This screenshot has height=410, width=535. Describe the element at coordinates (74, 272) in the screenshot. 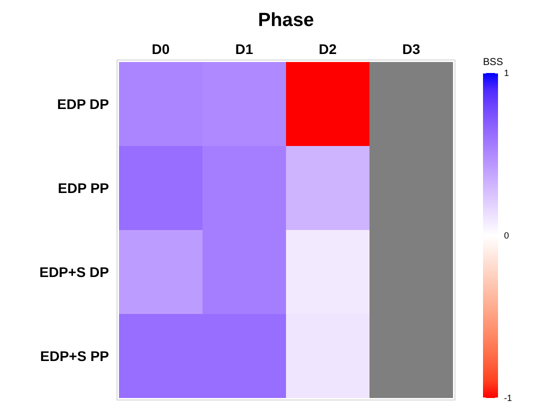

I see `y-tick-label: EDP+S DP` at that location.